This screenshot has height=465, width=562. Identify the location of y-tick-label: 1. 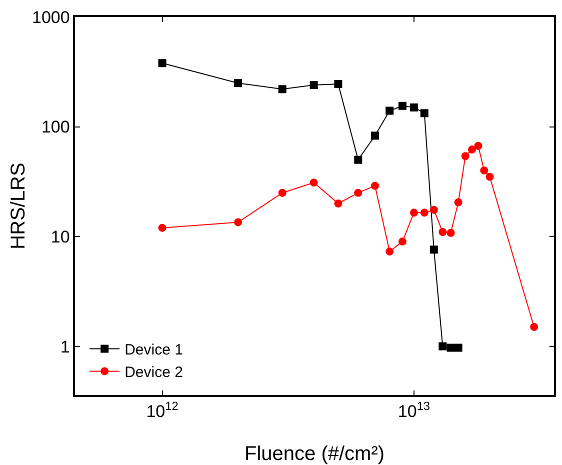
(65, 346).